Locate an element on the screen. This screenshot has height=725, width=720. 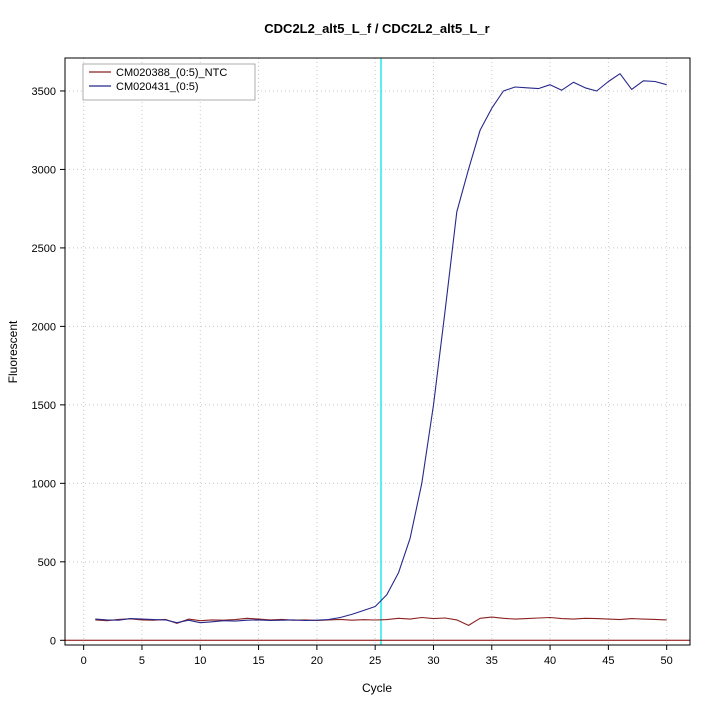
legend-entry-label: CM020388_(0:5)_NTC is located at coordinates (171, 73).